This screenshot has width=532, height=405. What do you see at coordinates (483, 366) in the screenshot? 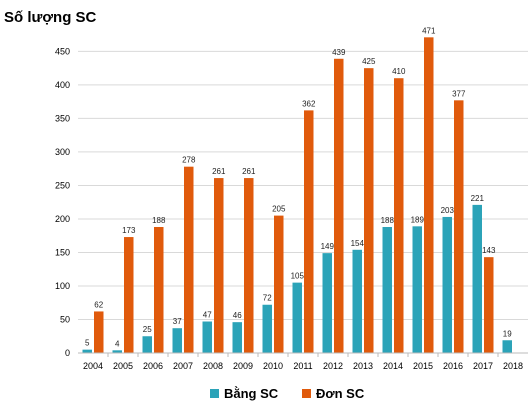
I see `x-tick-label: 2017` at bounding box center [483, 366].